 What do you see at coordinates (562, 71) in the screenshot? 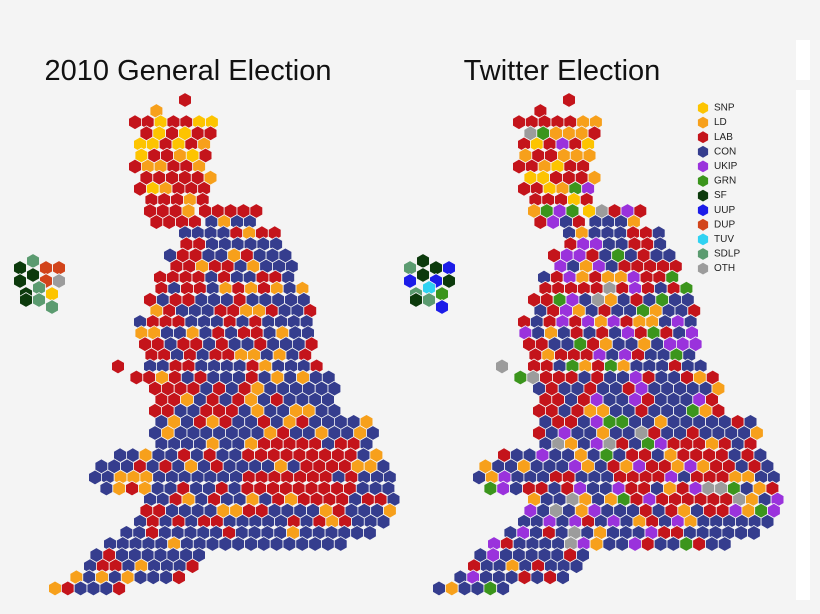
I see `map-title: Twitter Election` at bounding box center [562, 71].